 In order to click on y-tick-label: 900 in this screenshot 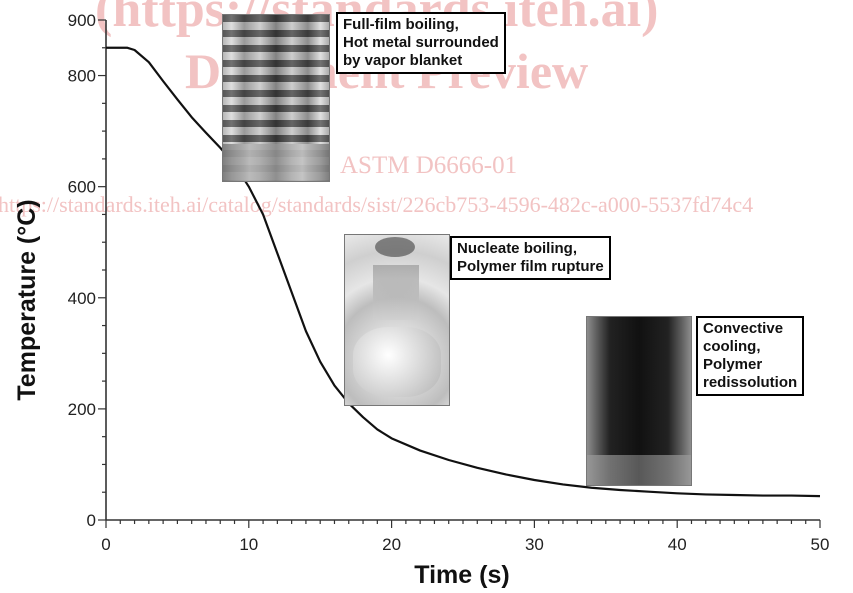, I will do `click(82, 20)`.